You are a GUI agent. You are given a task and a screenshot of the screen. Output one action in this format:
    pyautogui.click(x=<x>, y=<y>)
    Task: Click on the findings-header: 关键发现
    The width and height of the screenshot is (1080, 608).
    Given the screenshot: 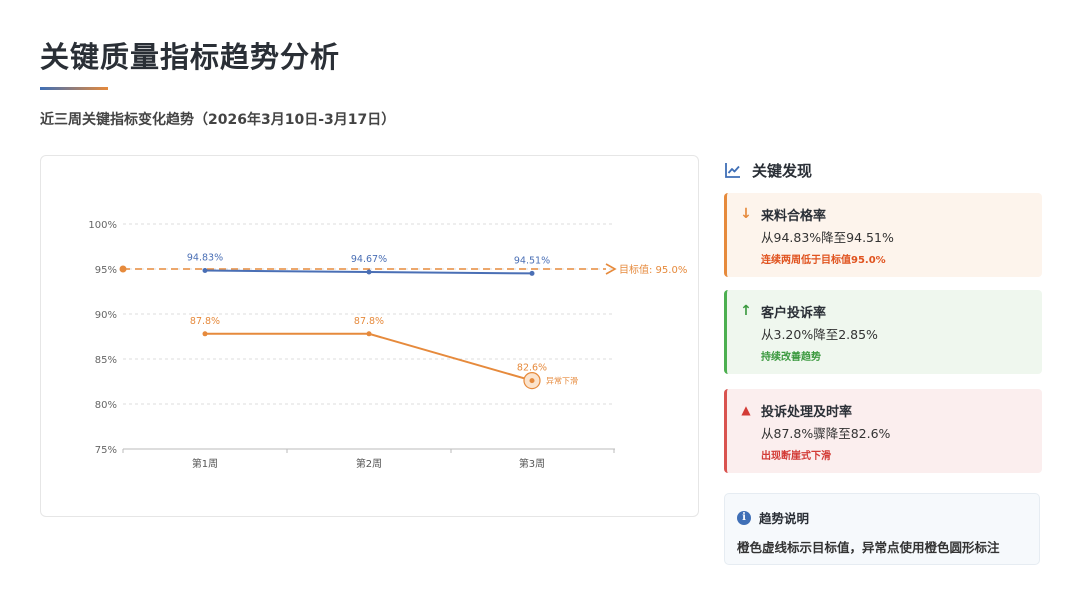 What is the action you would take?
    pyautogui.click(x=768, y=170)
    